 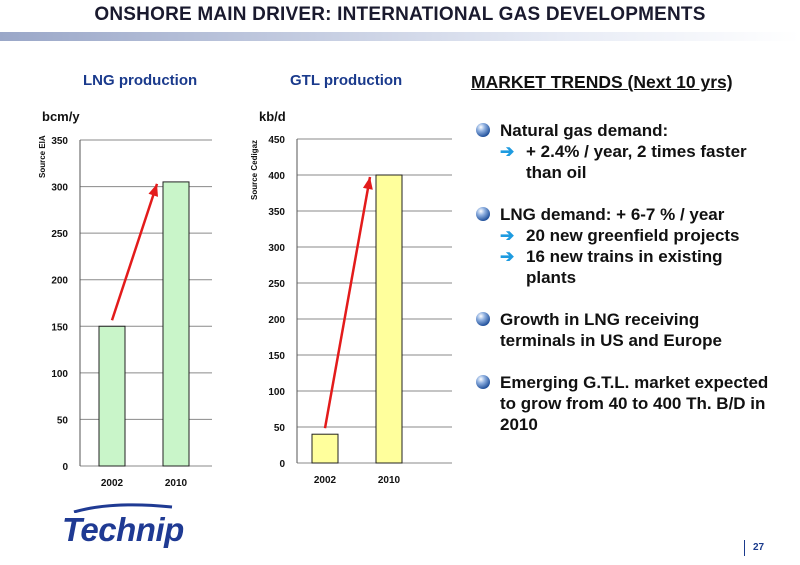 I want to click on gtl-category-labels: 2002 2010, so click(x=357, y=480).